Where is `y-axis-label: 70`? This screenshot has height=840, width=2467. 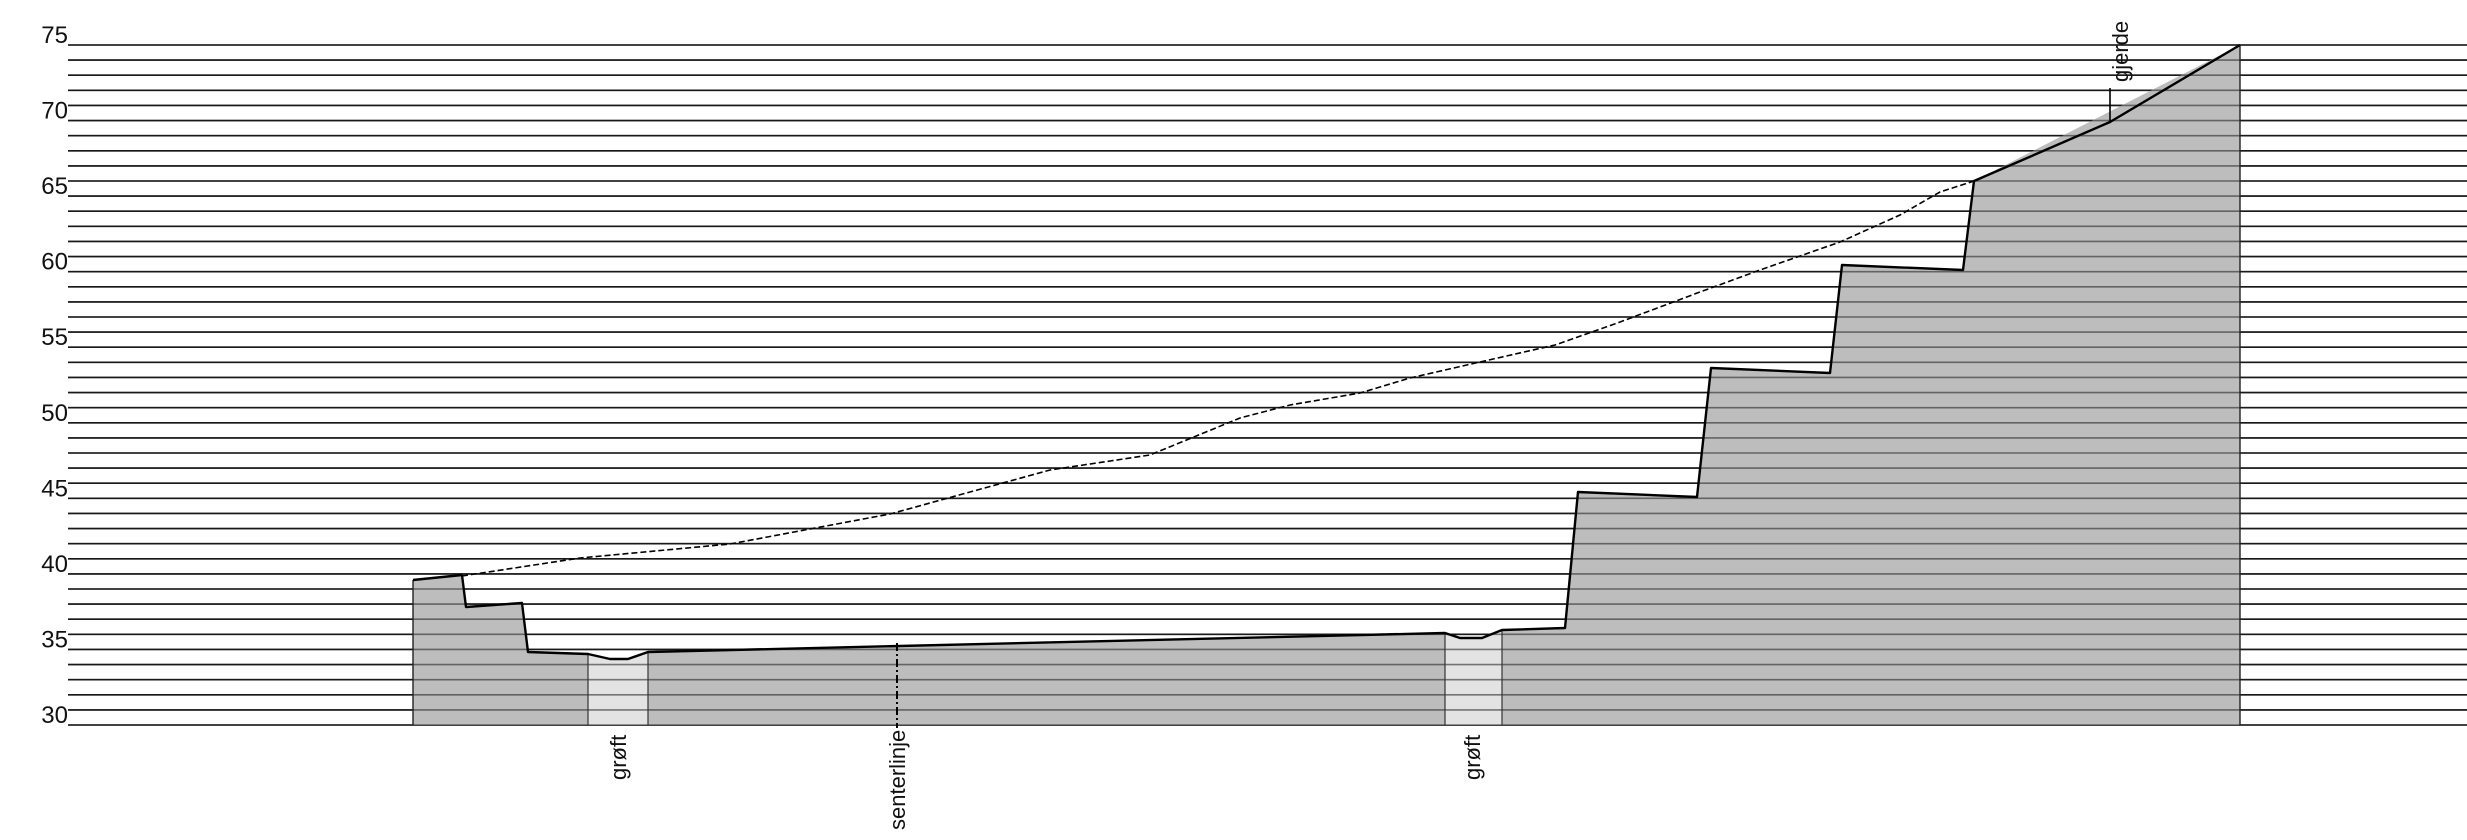
y-axis-label: 70 is located at coordinates (54, 111).